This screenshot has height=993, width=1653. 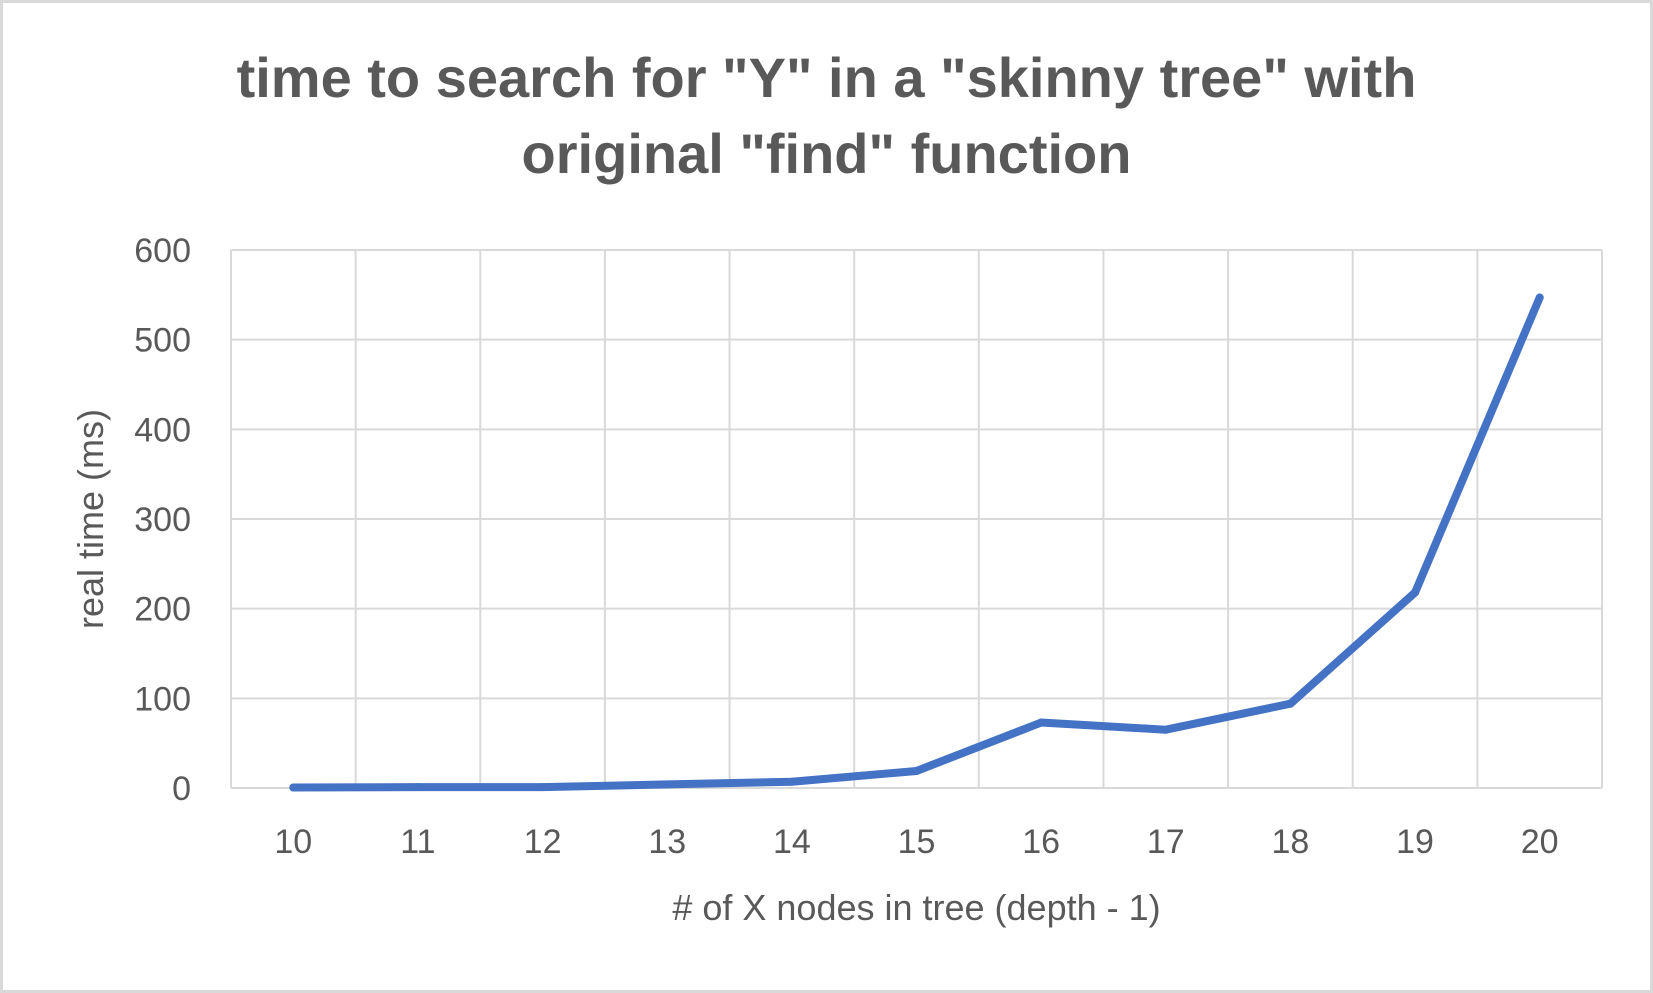 What do you see at coordinates (162, 251) in the screenshot?
I see `y-tick-label-6: 600` at bounding box center [162, 251].